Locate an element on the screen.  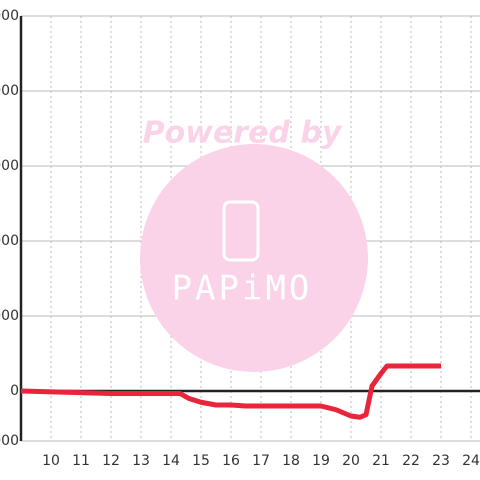
y-tick-label: 60,000 is located at coordinates (9, 241).